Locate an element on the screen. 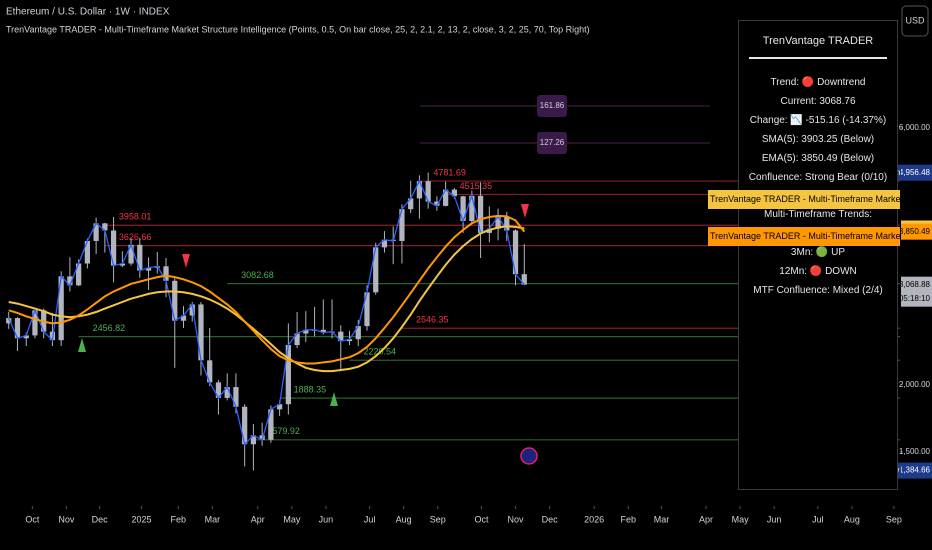  level-label: 3626.66 is located at coordinates (135, 237).